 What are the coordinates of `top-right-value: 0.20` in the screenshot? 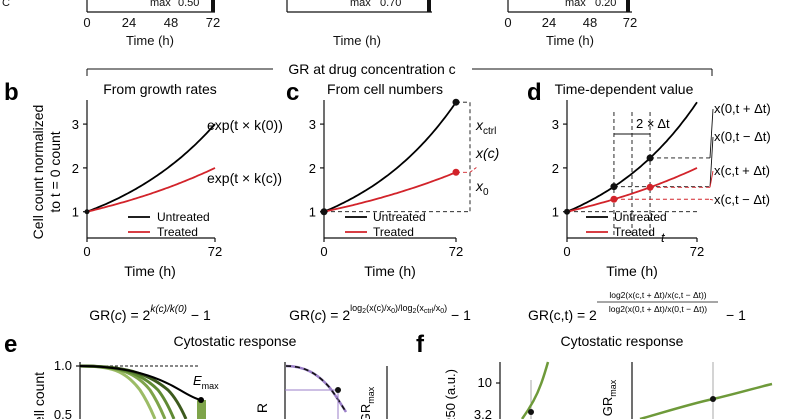 It's located at (605, 4).